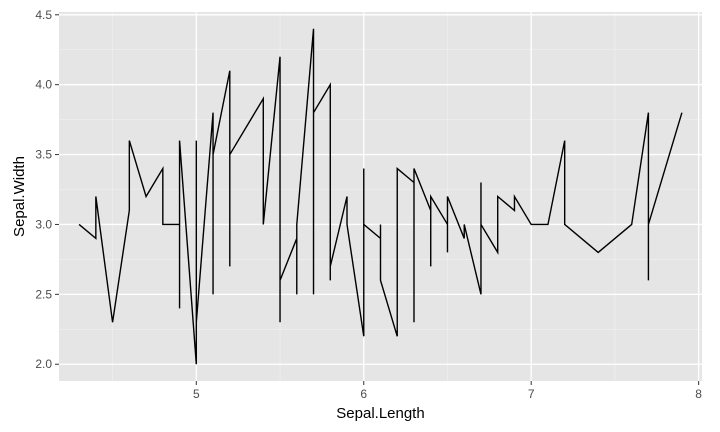 The width and height of the screenshot is (720, 432). I want to click on x-tick-label: 7, so click(531, 394).